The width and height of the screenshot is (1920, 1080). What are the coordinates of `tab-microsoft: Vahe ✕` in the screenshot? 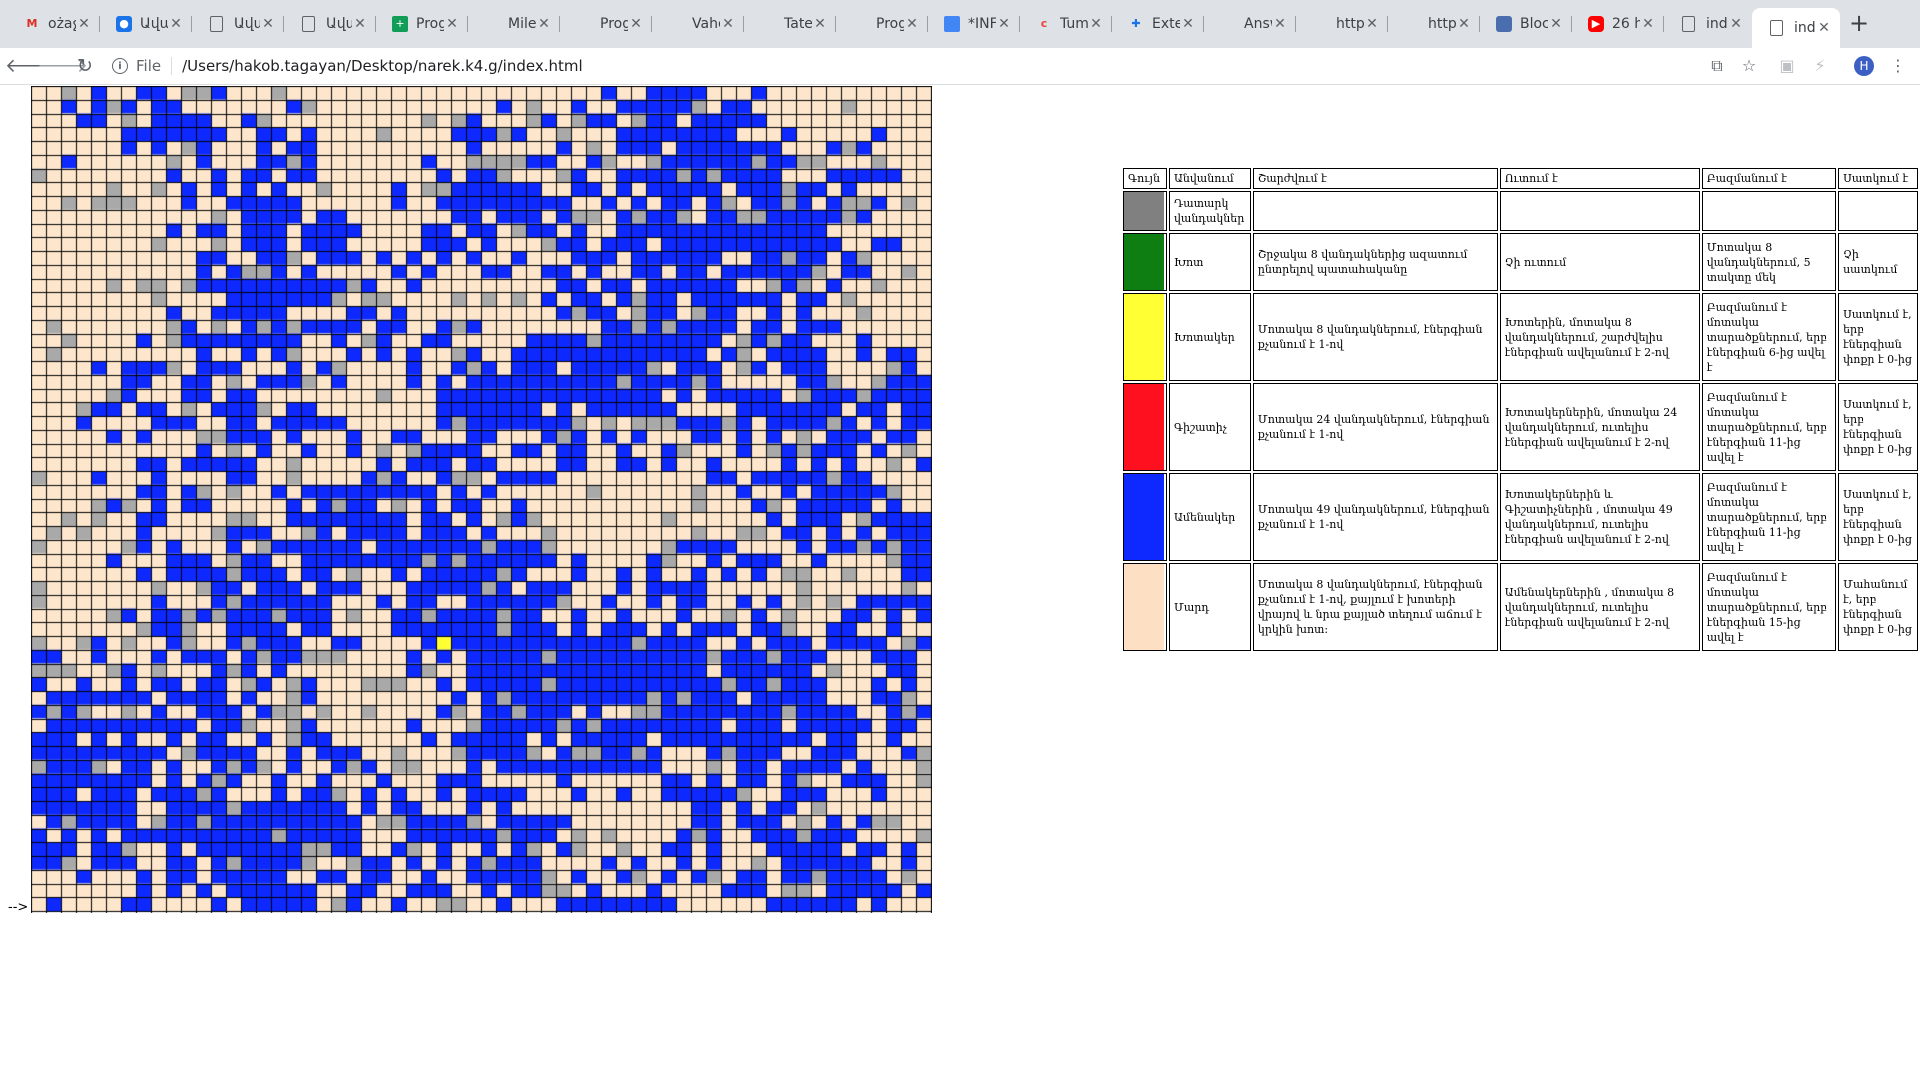 It's located at (698, 24).